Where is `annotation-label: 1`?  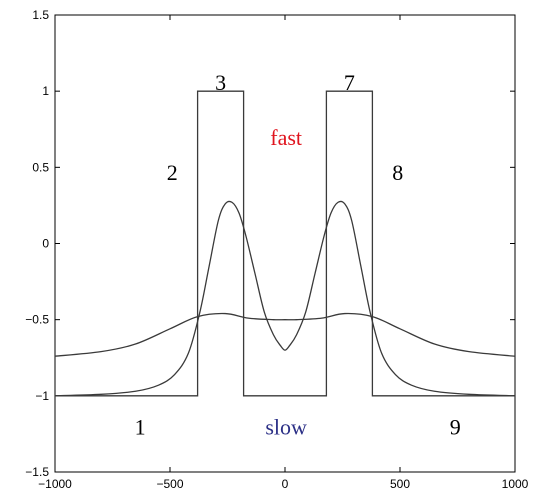 annotation-label: 1 is located at coordinates (140, 426).